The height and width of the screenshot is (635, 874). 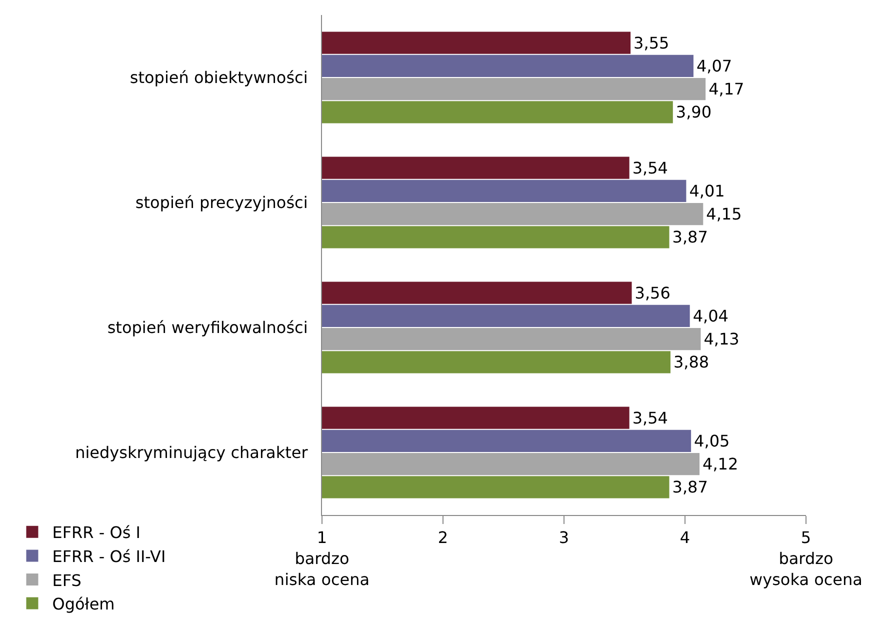 What do you see at coordinates (83, 604) in the screenshot?
I see `legend-label: Ogółem` at bounding box center [83, 604].